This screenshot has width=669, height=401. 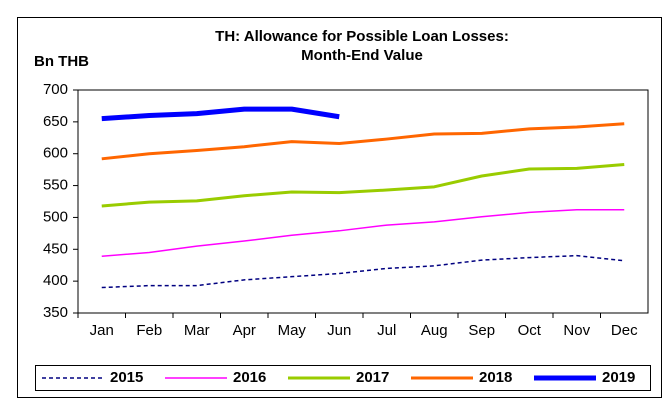 What do you see at coordinates (197, 330) in the screenshot?
I see `x-tick-label: Mar` at bounding box center [197, 330].